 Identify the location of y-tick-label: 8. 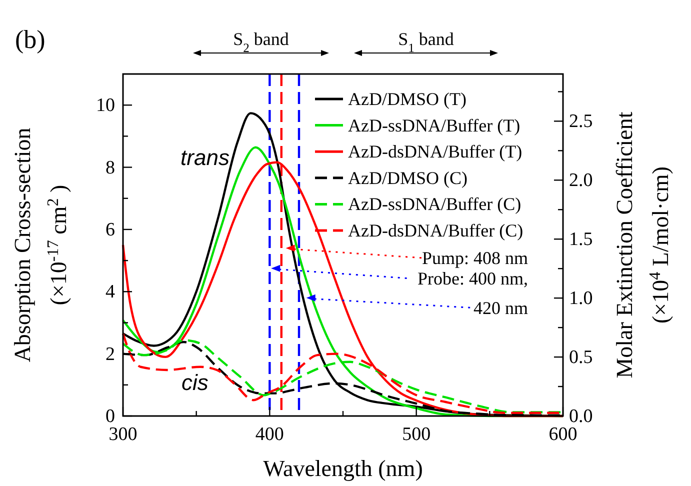
(110, 167).